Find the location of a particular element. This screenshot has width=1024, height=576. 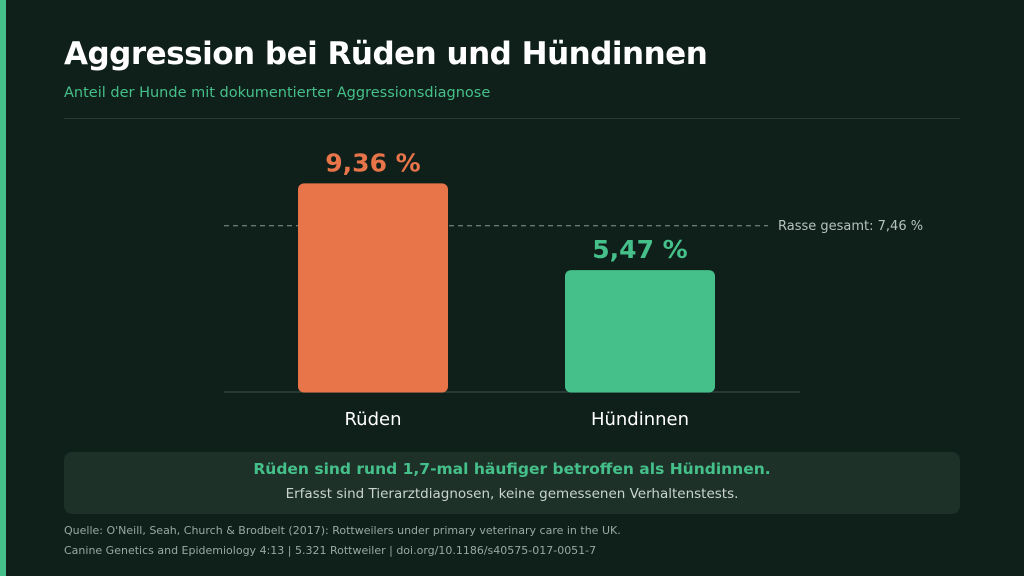

bar-value-label: 5,47 % is located at coordinates (639, 249).